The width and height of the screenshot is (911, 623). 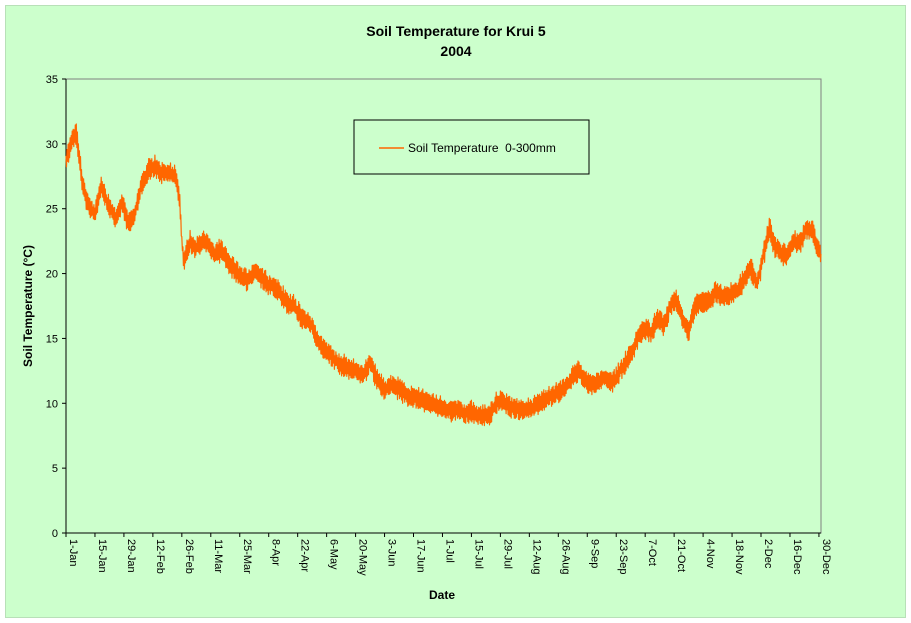 I want to click on legend: Soil Temperature 0-300mm, so click(x=471, y=147).